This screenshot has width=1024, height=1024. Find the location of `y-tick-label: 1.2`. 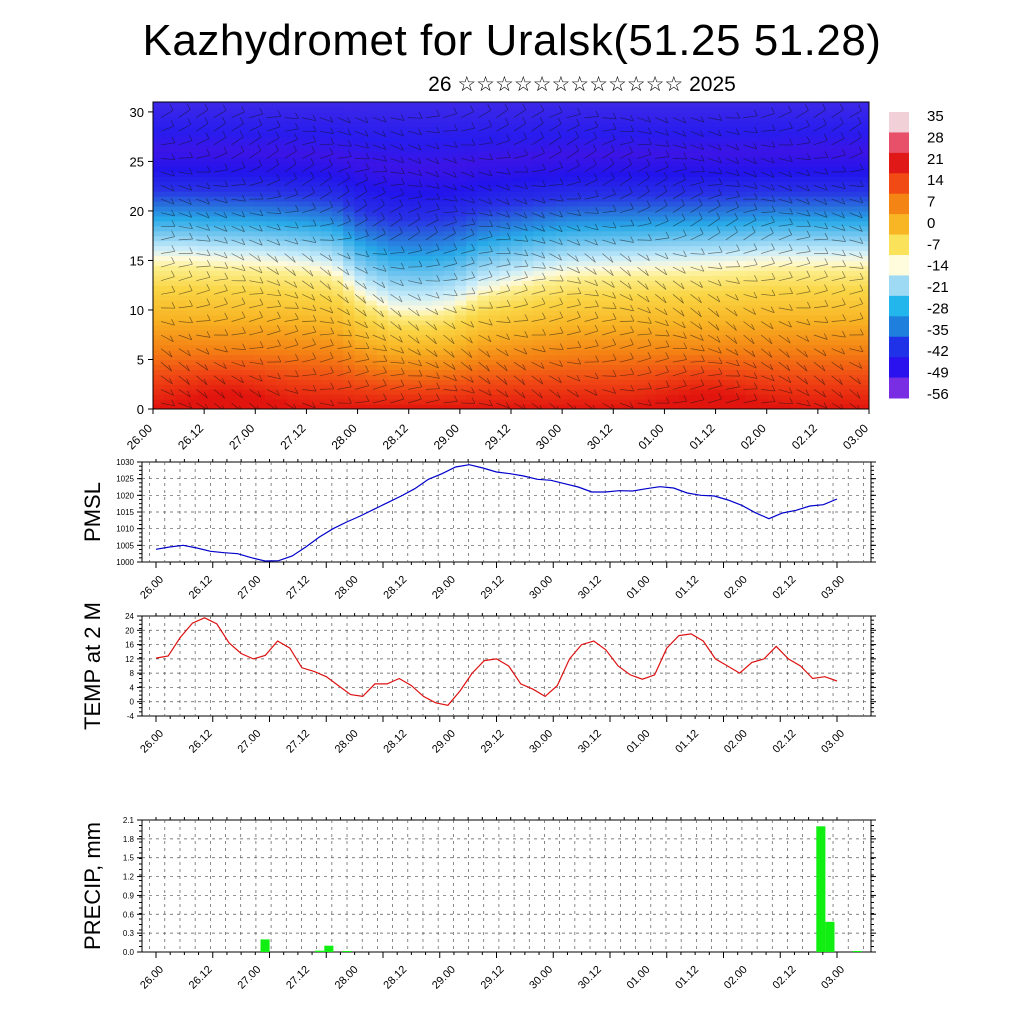

y-tick-label: 1.2 is located at coordinates (129, 877).